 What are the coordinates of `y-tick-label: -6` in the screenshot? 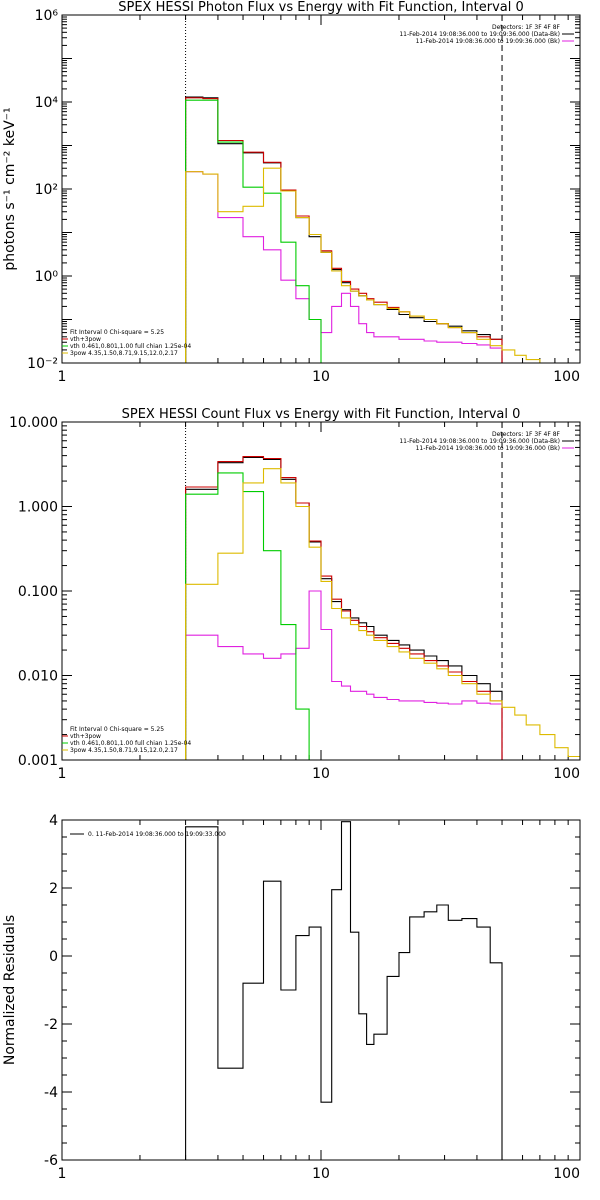 It's located at (51, 1161).